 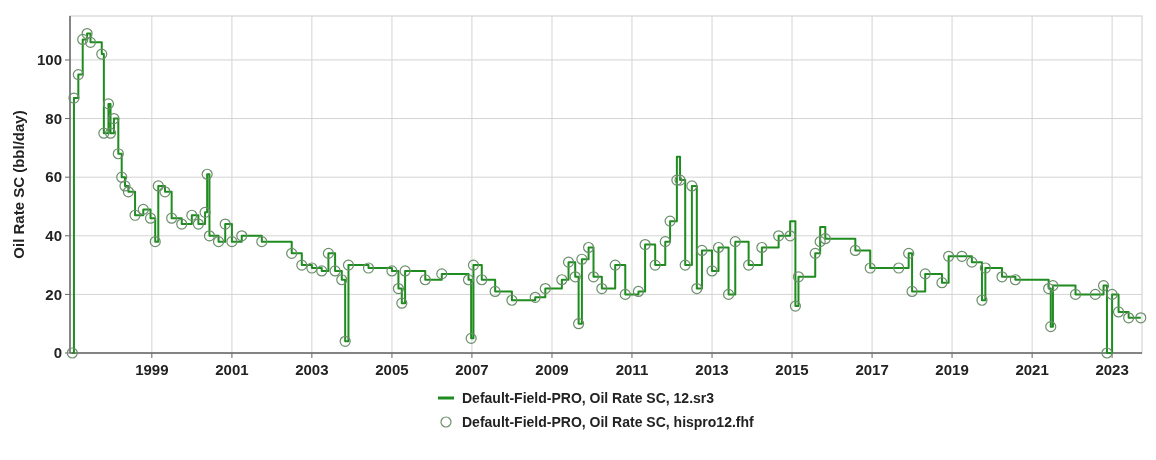 What do you see at coordinates (588, 397) in the screenshot?
I see `legend-label: Default-Field-PRO, Oil Rate SC, 12.sr3` at bounding box center [588, 397].